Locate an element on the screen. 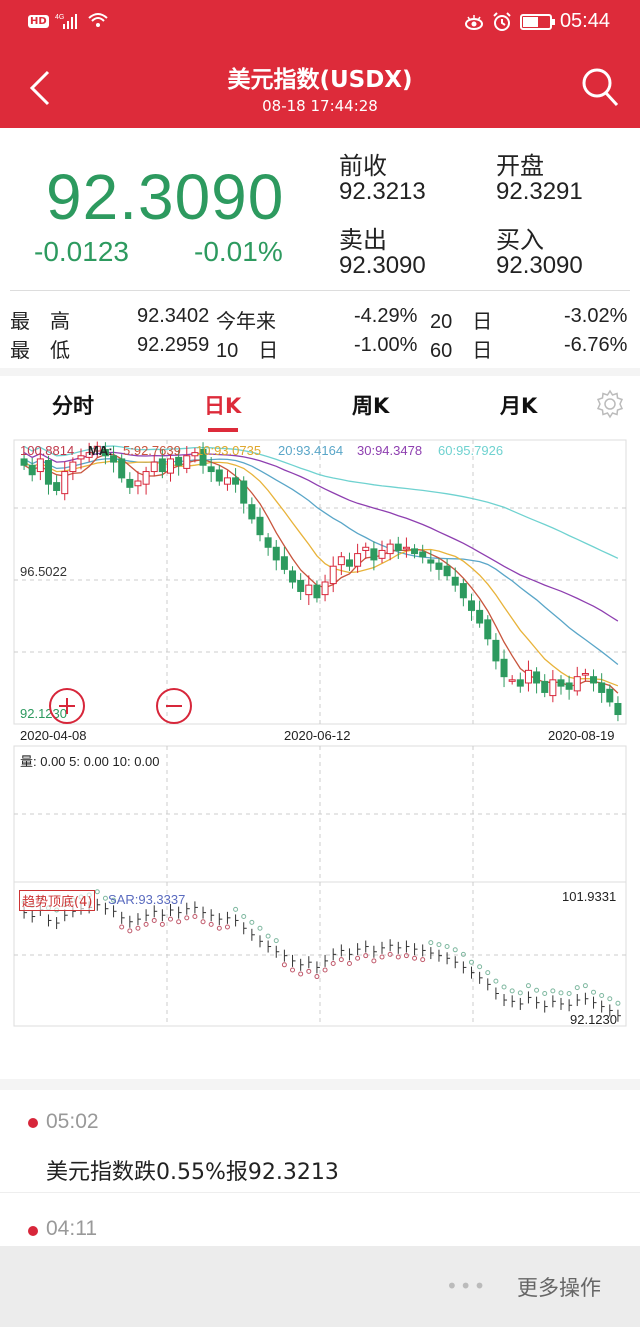 This screenshot has width=640, height=1327. current-price: 92.3090 is located at coordinates (165, 197).